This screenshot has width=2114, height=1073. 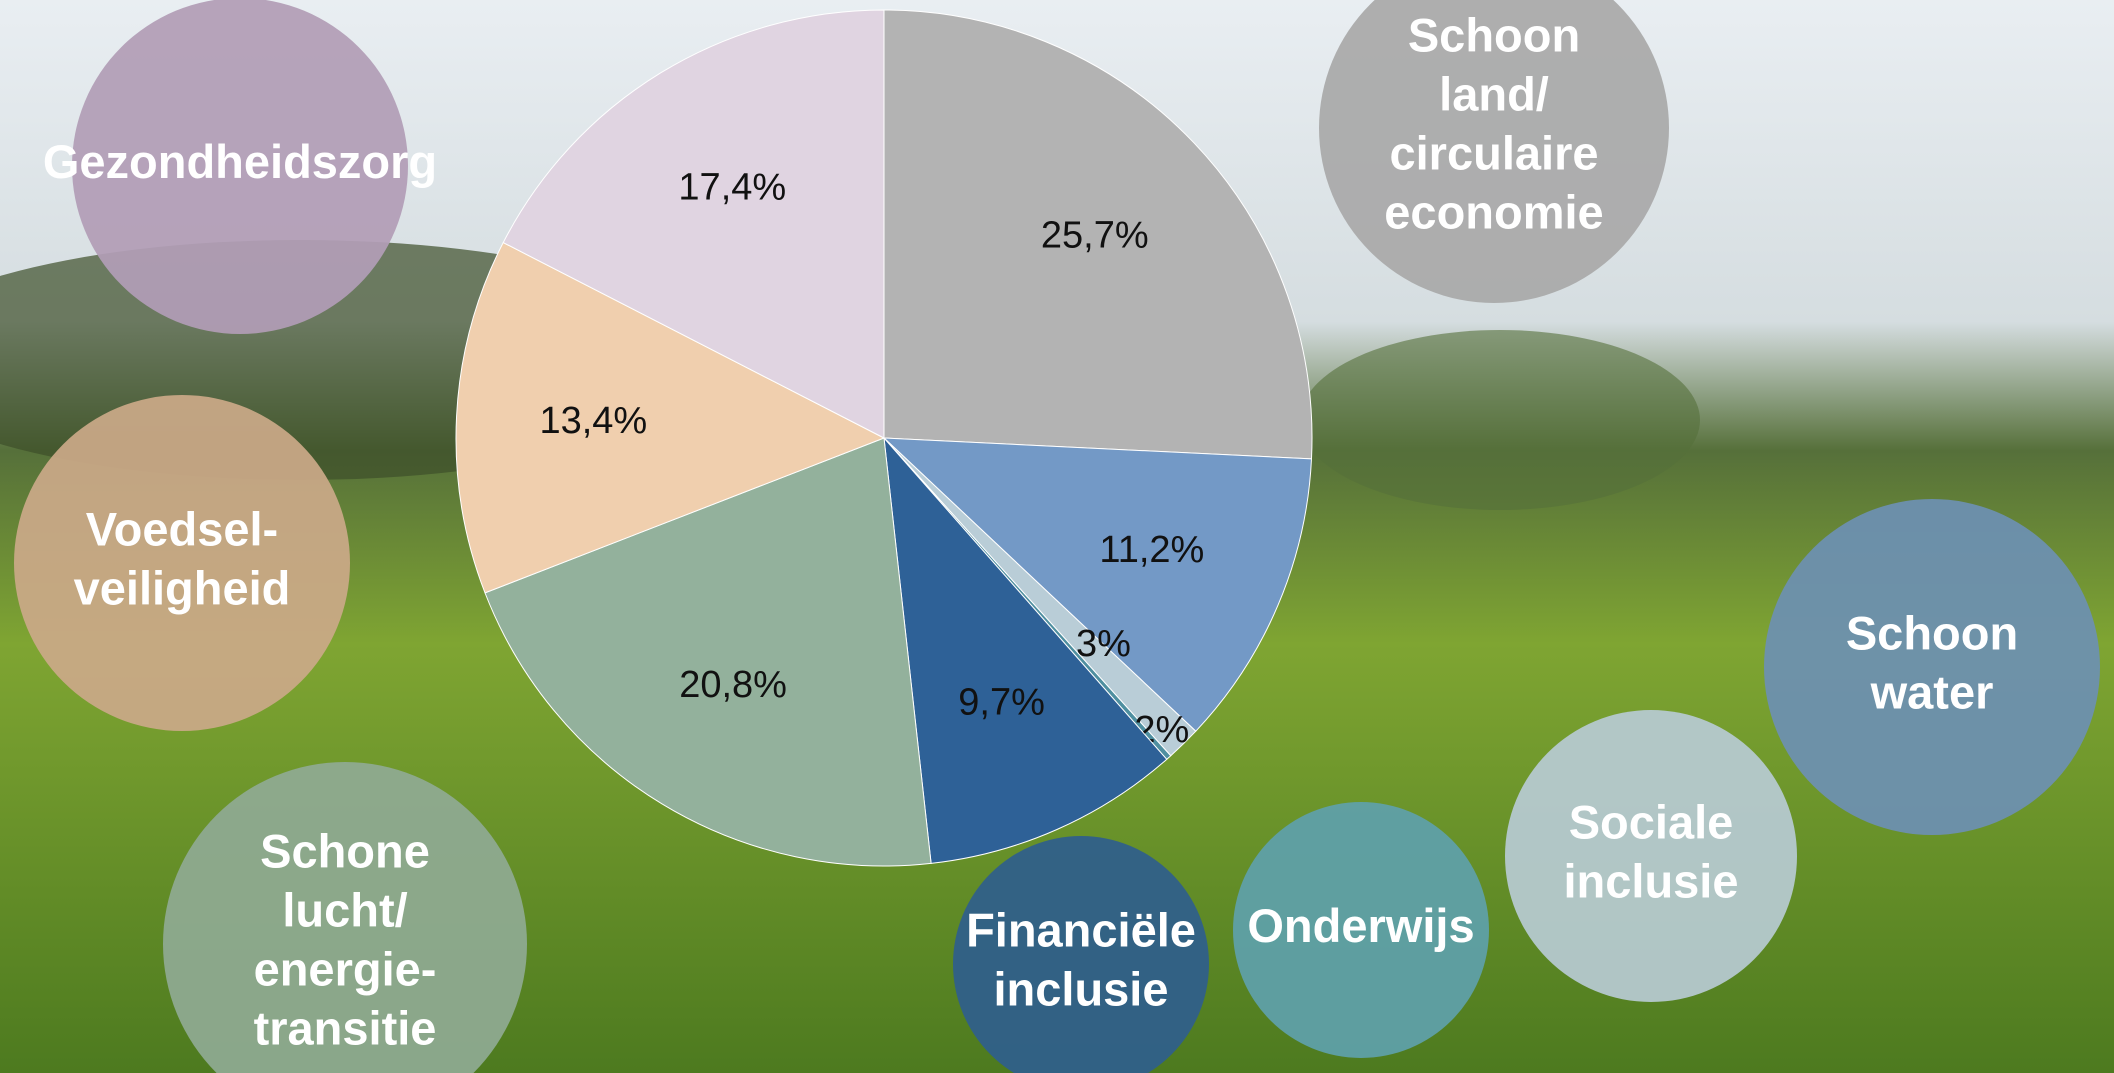 I want to click on category-label: Schone lucht/energie-transitie, so click(x=345, y=940).